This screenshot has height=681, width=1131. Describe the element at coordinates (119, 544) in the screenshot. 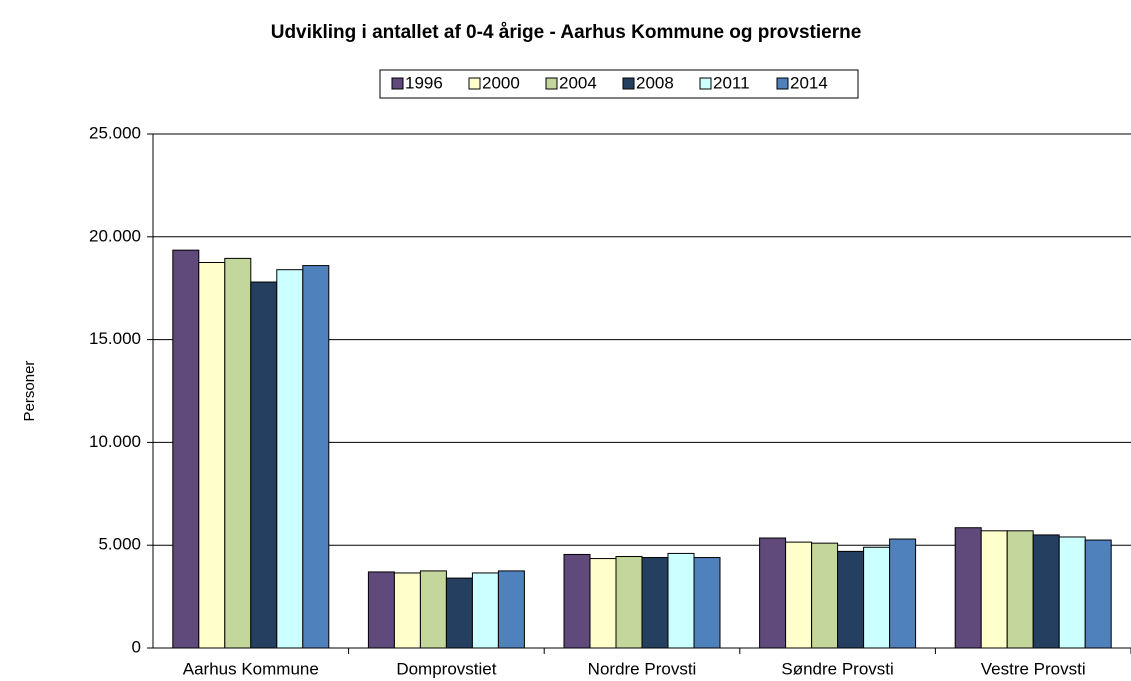

I see `y-tick-label: 5.000` at that location.